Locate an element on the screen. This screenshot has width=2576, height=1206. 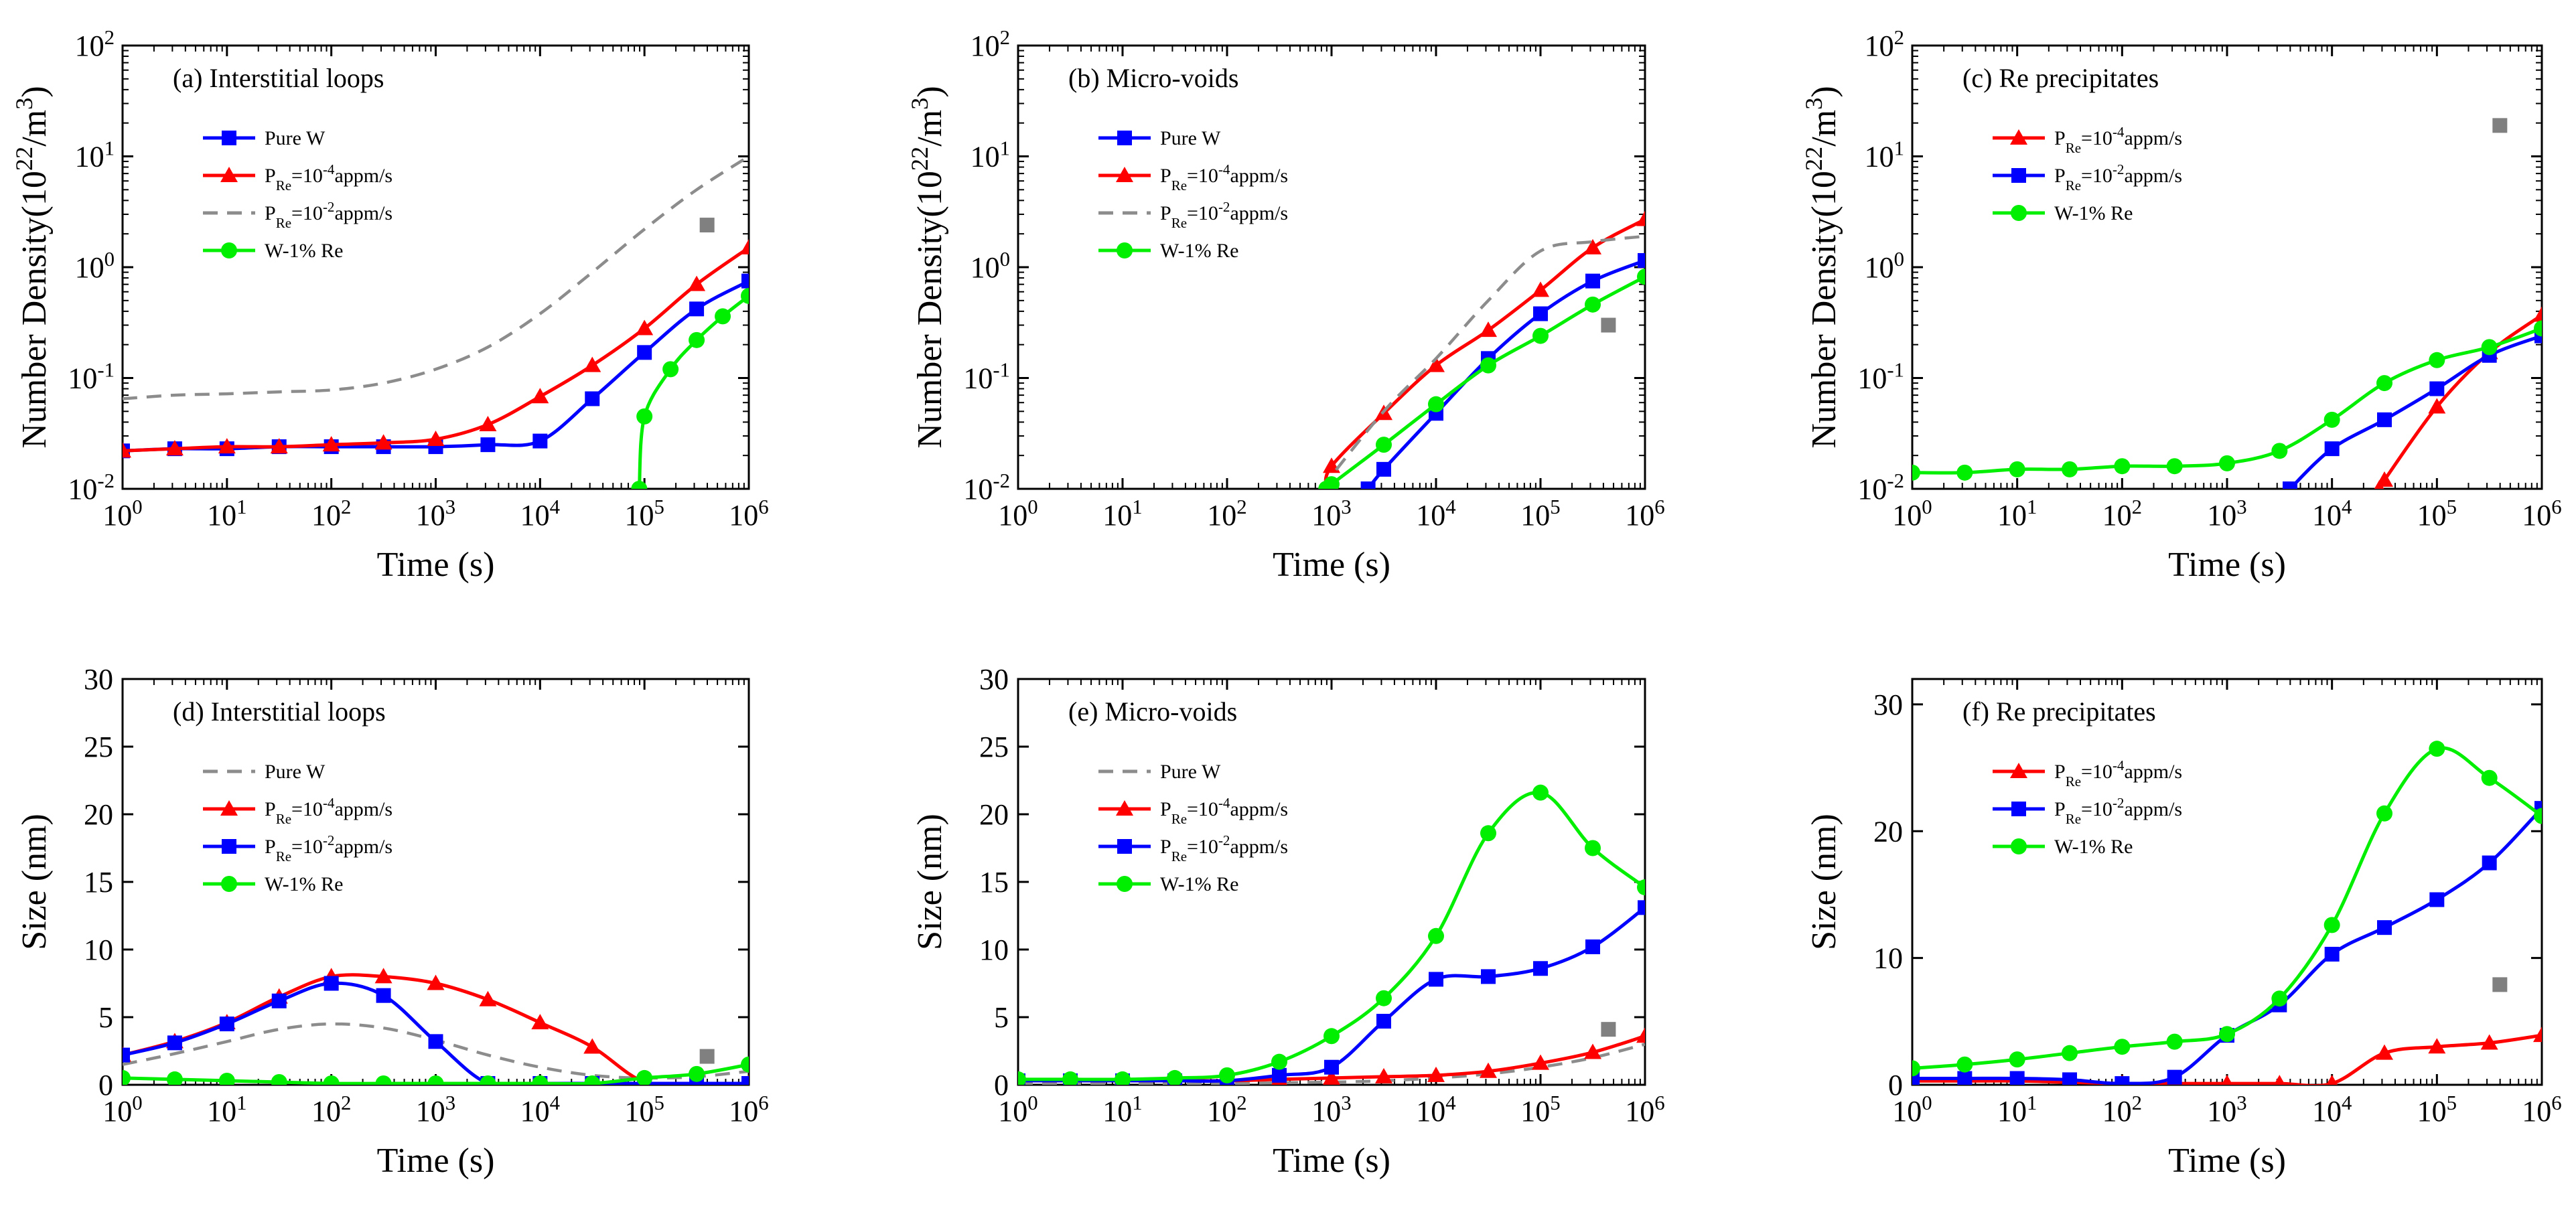
y-tick-label: 30 is located at coordinates (994, 679).